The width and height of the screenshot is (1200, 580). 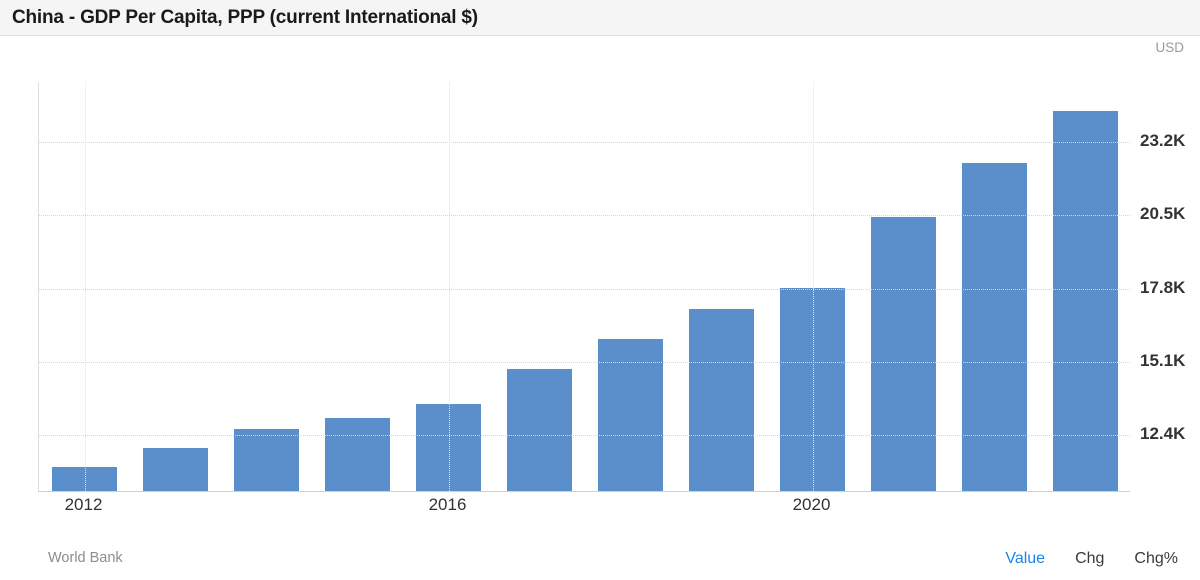 I want to click on x-axis-tick-label: 2020, so click(x=811, y=504).